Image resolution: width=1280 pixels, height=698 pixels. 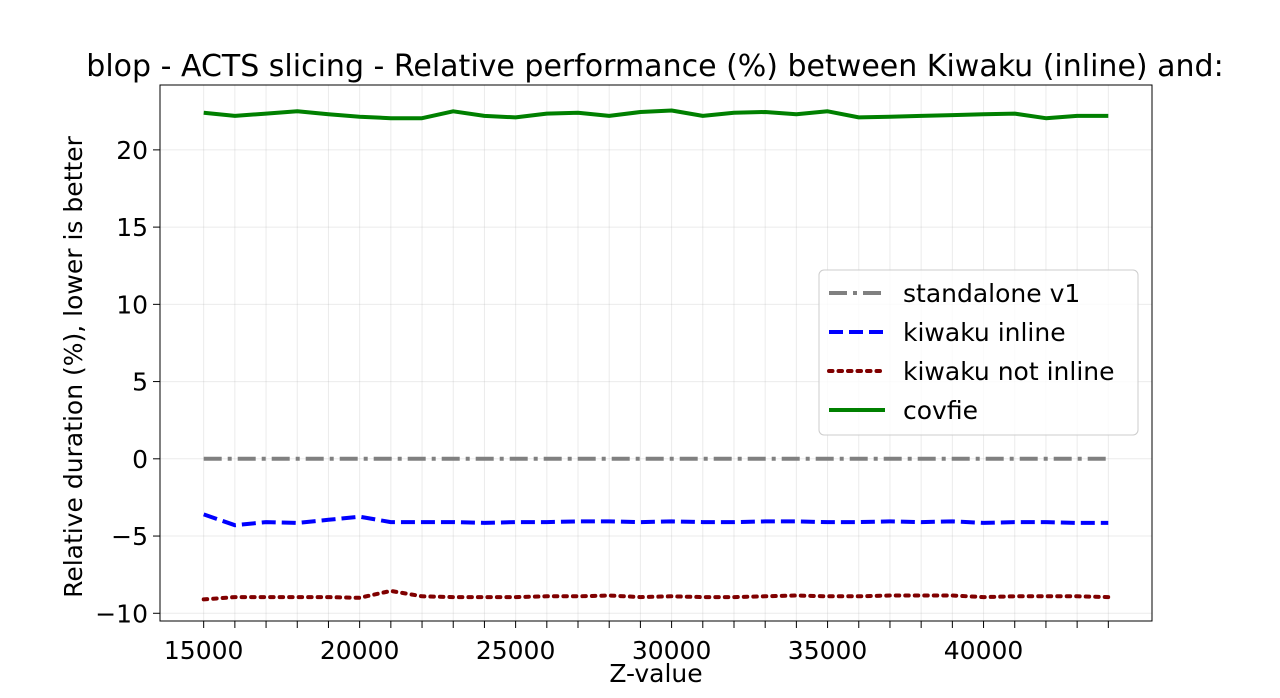 What do you see at coordinates (656, 114) in the screenshot?
I see `series-line-covfie` at bounding box center [656, 114].